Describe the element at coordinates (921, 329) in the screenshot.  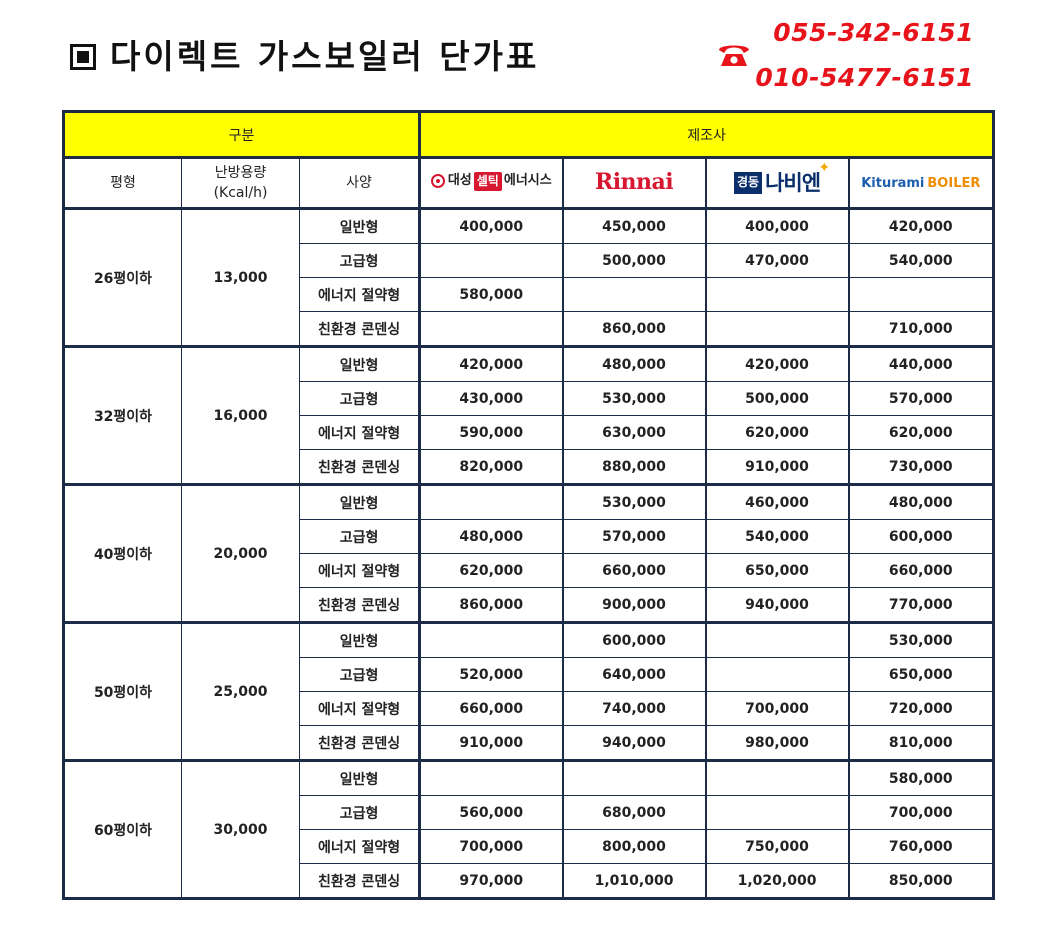
I see `price-cell: 710,000` at that location.